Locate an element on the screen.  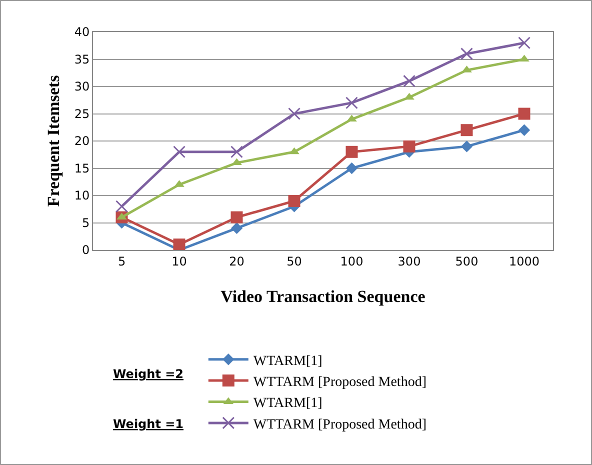
text: Weight =2 is located at coordinates (148, 374).